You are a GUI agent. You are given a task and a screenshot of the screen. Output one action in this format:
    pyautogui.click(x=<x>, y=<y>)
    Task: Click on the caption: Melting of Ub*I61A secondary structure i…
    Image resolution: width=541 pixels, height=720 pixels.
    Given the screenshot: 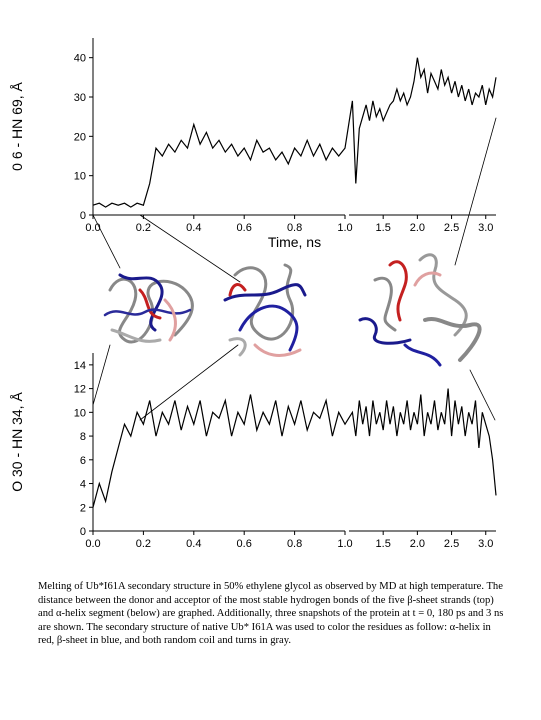 What is the action you would take?
    pyautogui.click(x=271, y=614)
    